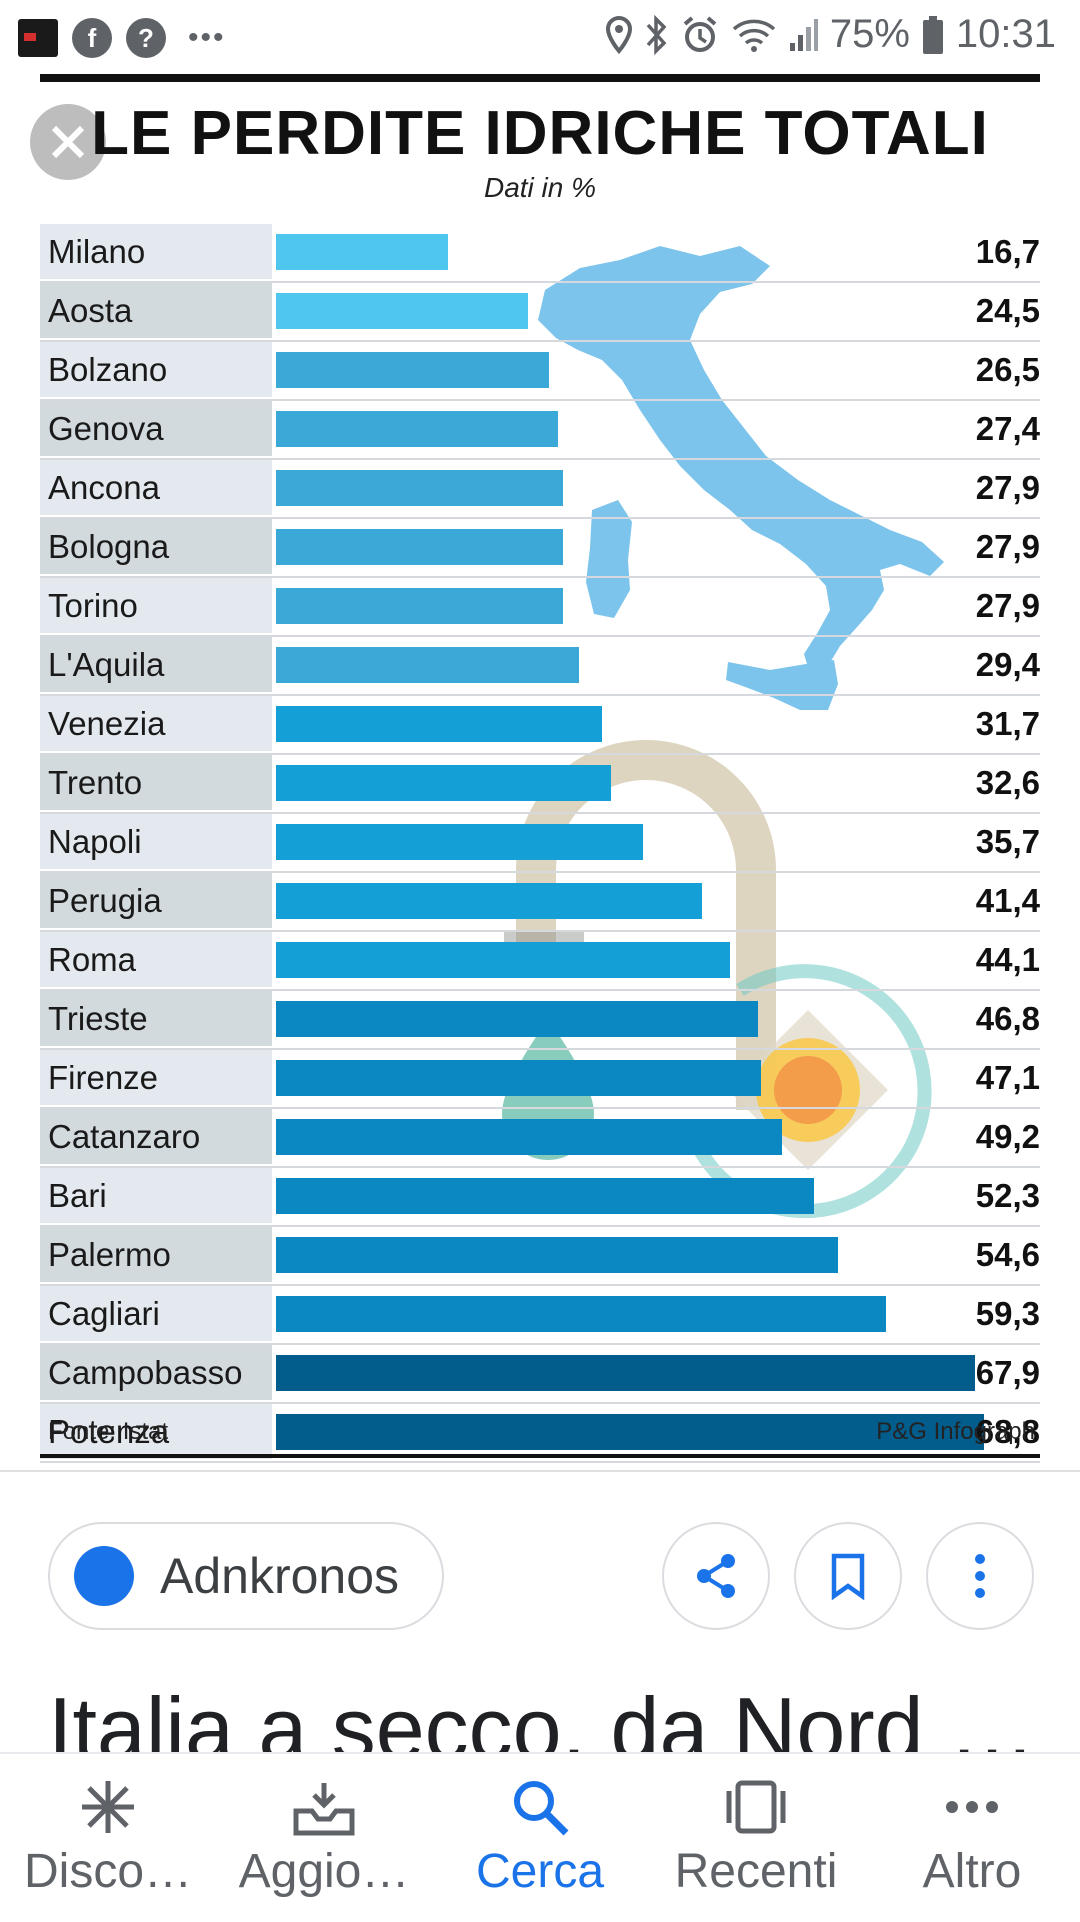  What do you see at coordinates (156, 841) in the screenshot?
I see `city-label: Napoli` at bounding box center [156, 841].